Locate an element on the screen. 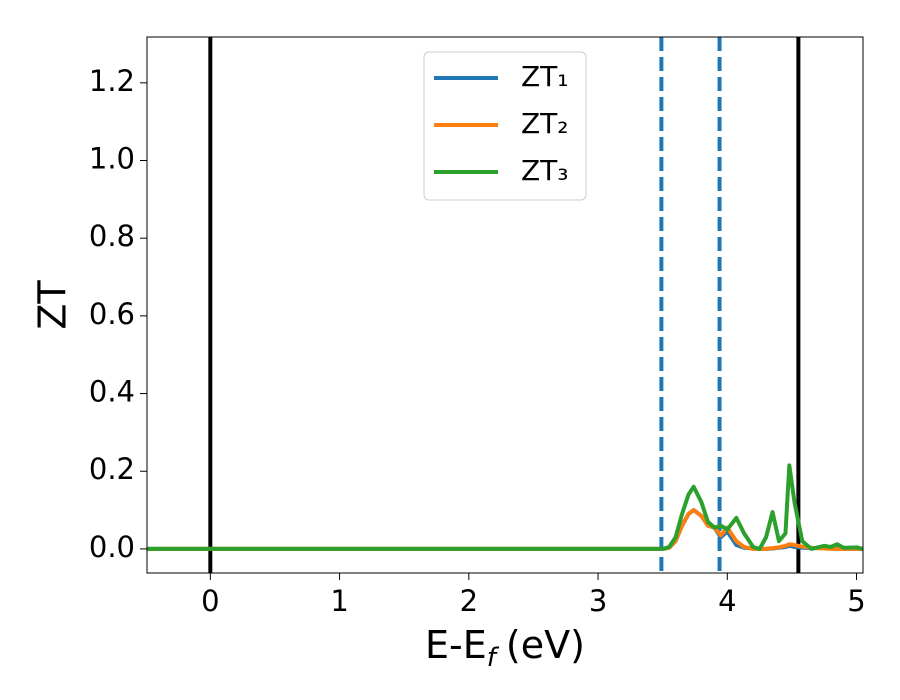 Image resolution: width=900 pixels, height=700 pixels. y-tick-label: 0.6 is located at coordinates (112, 314).